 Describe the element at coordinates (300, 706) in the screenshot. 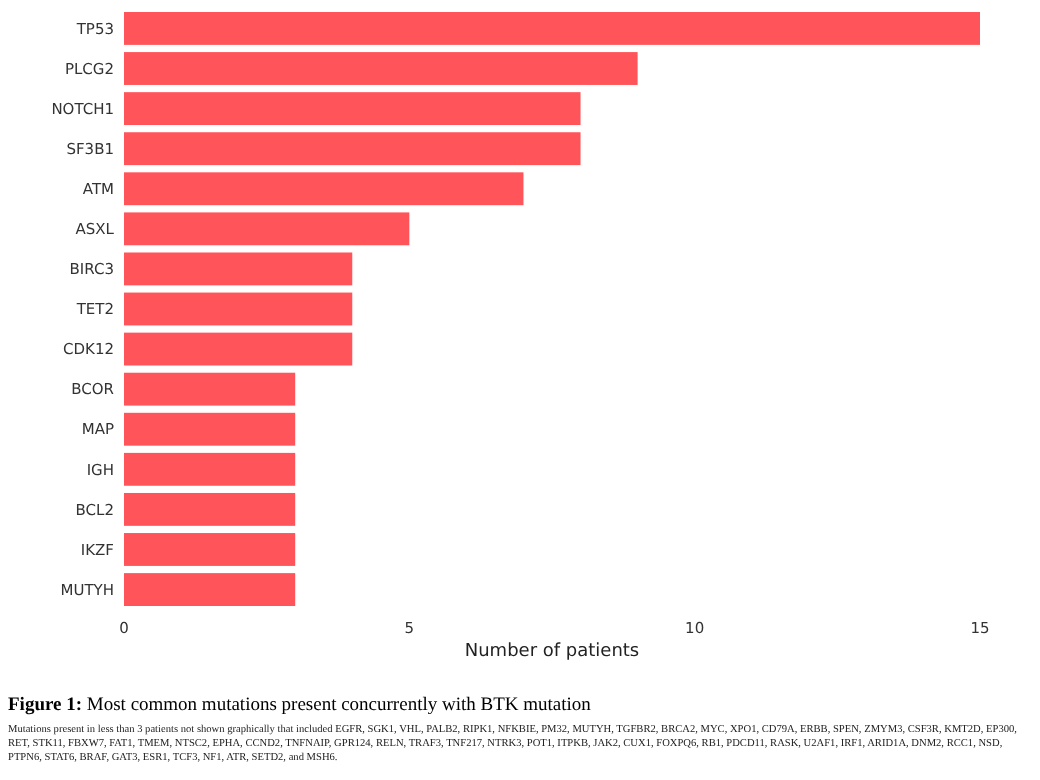

I see `text: Figure 1: Most common mutations present concurrently with BTK mutation` at that location.